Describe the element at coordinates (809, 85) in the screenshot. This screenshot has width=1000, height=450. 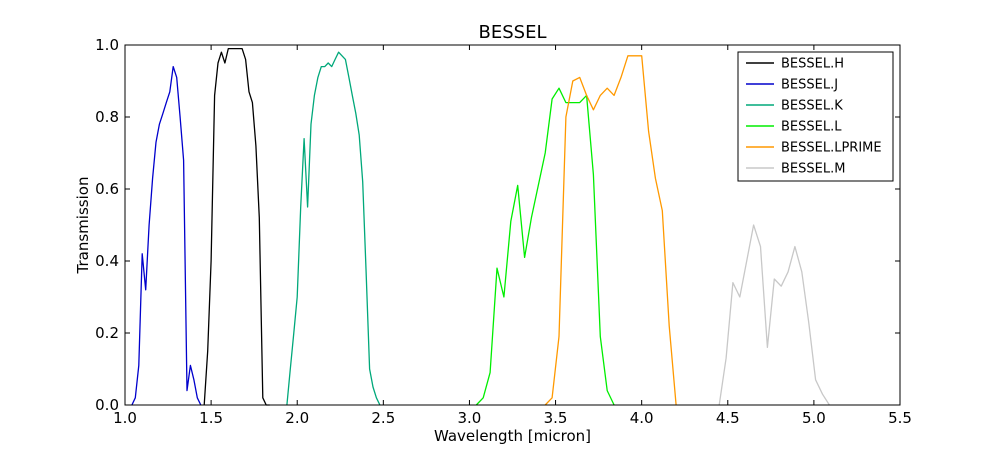
I see `legend-label: BESSEL.J` at that location.